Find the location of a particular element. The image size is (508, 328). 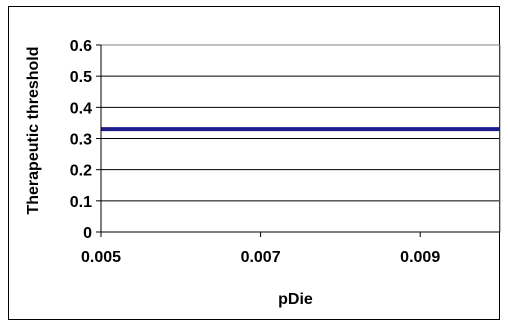

y-axis: 0 0.1 0.2 0.3 0.4 0.5 0.6 is located at coordinates (86, 140).